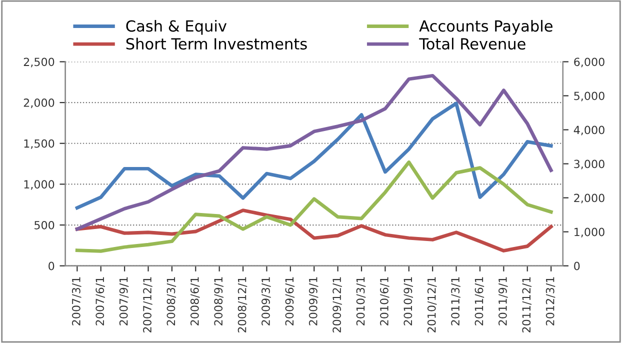 This screenshot has width=622, height=343. Describe the element at coordinates (51, 266) in the screenshot. I see `y-tick-label: 0` at that location.